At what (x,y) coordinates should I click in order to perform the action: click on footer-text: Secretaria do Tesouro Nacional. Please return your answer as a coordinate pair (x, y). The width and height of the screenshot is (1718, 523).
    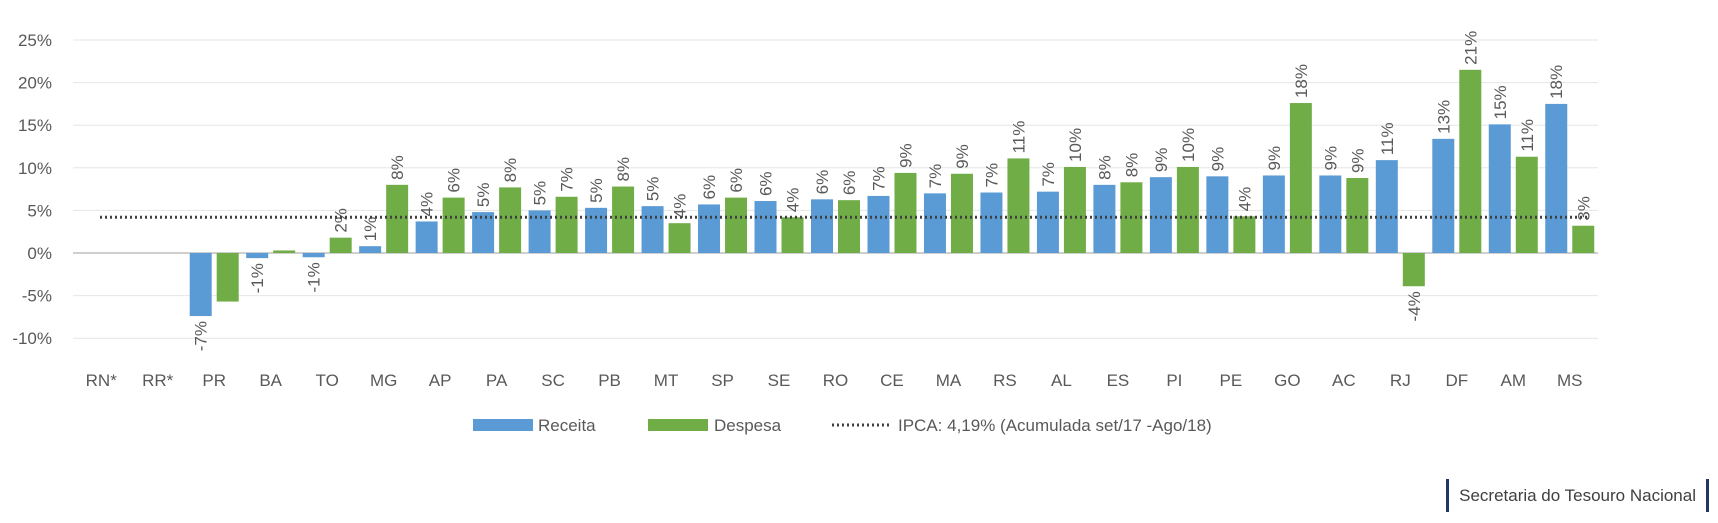
    Looking at the image, I should click on (1577, 495).